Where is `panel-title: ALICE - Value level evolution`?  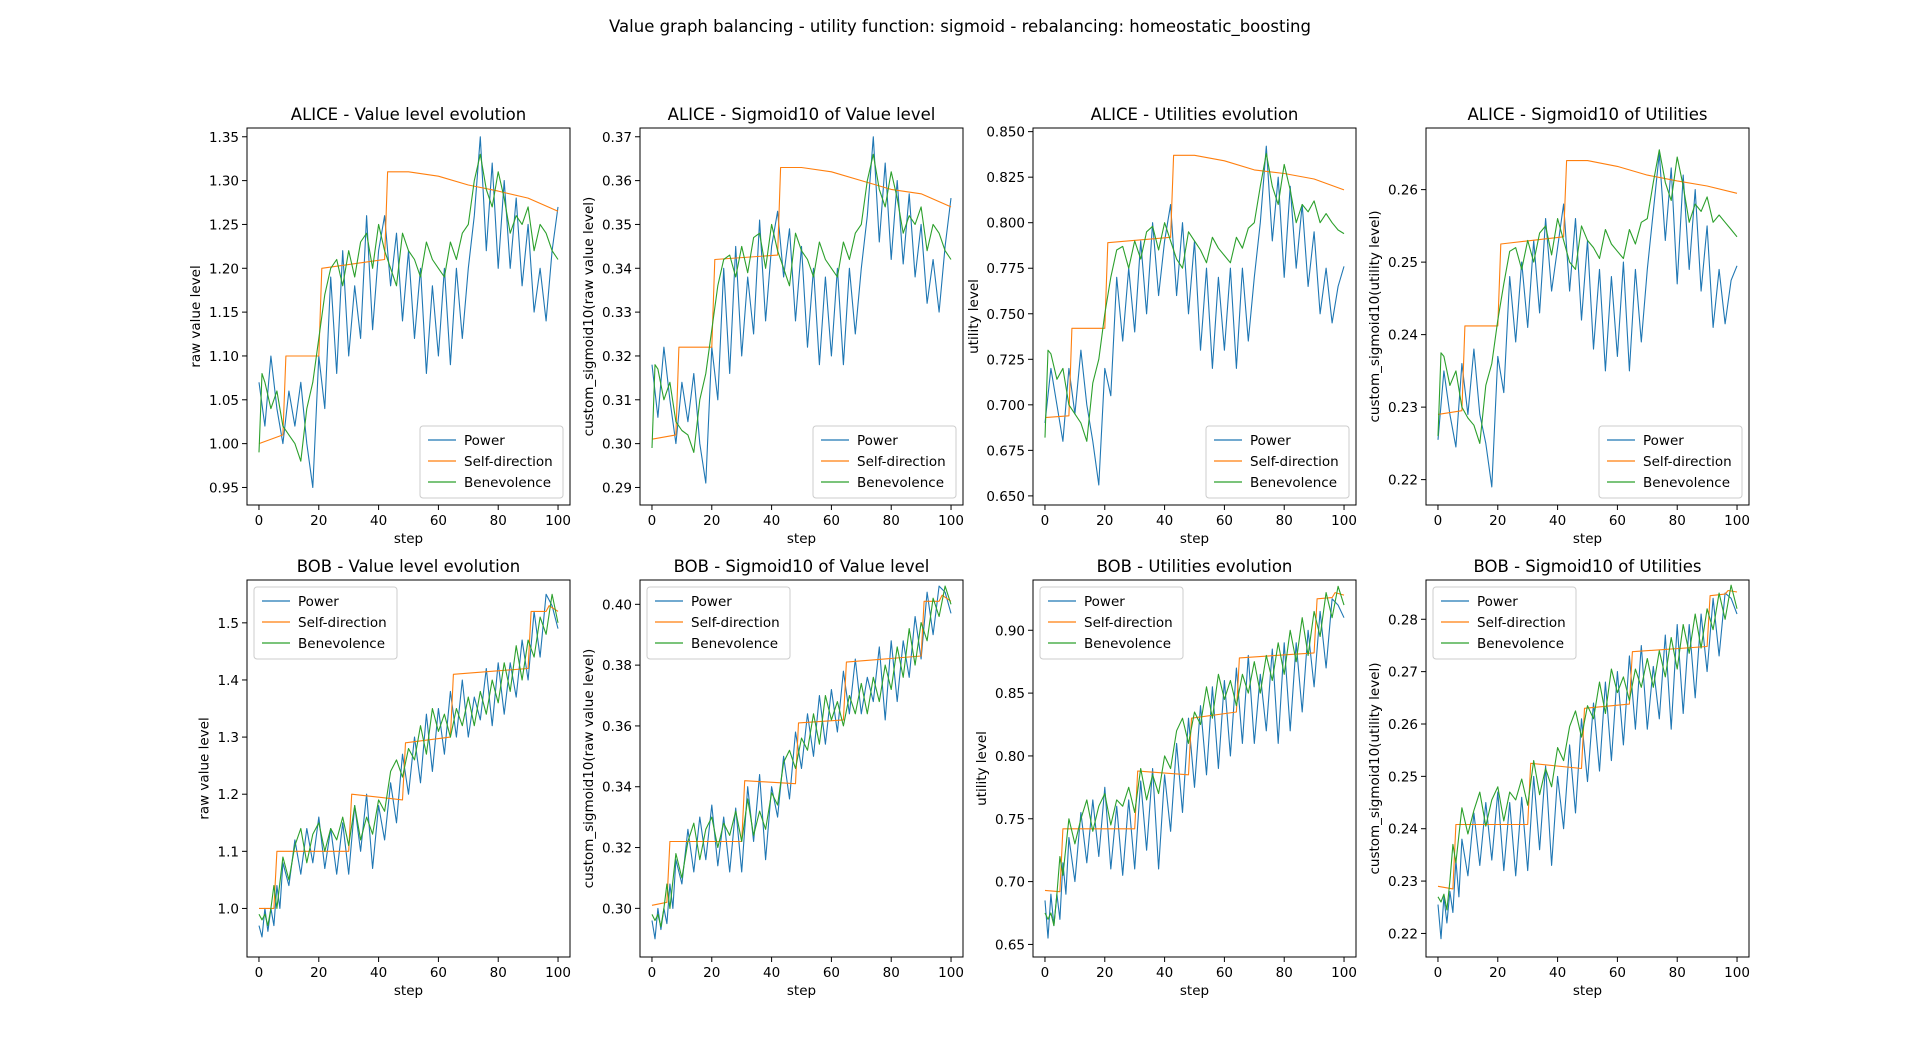
panel-title: ALICE - Value level evolution is located at coordinates (408, 114).